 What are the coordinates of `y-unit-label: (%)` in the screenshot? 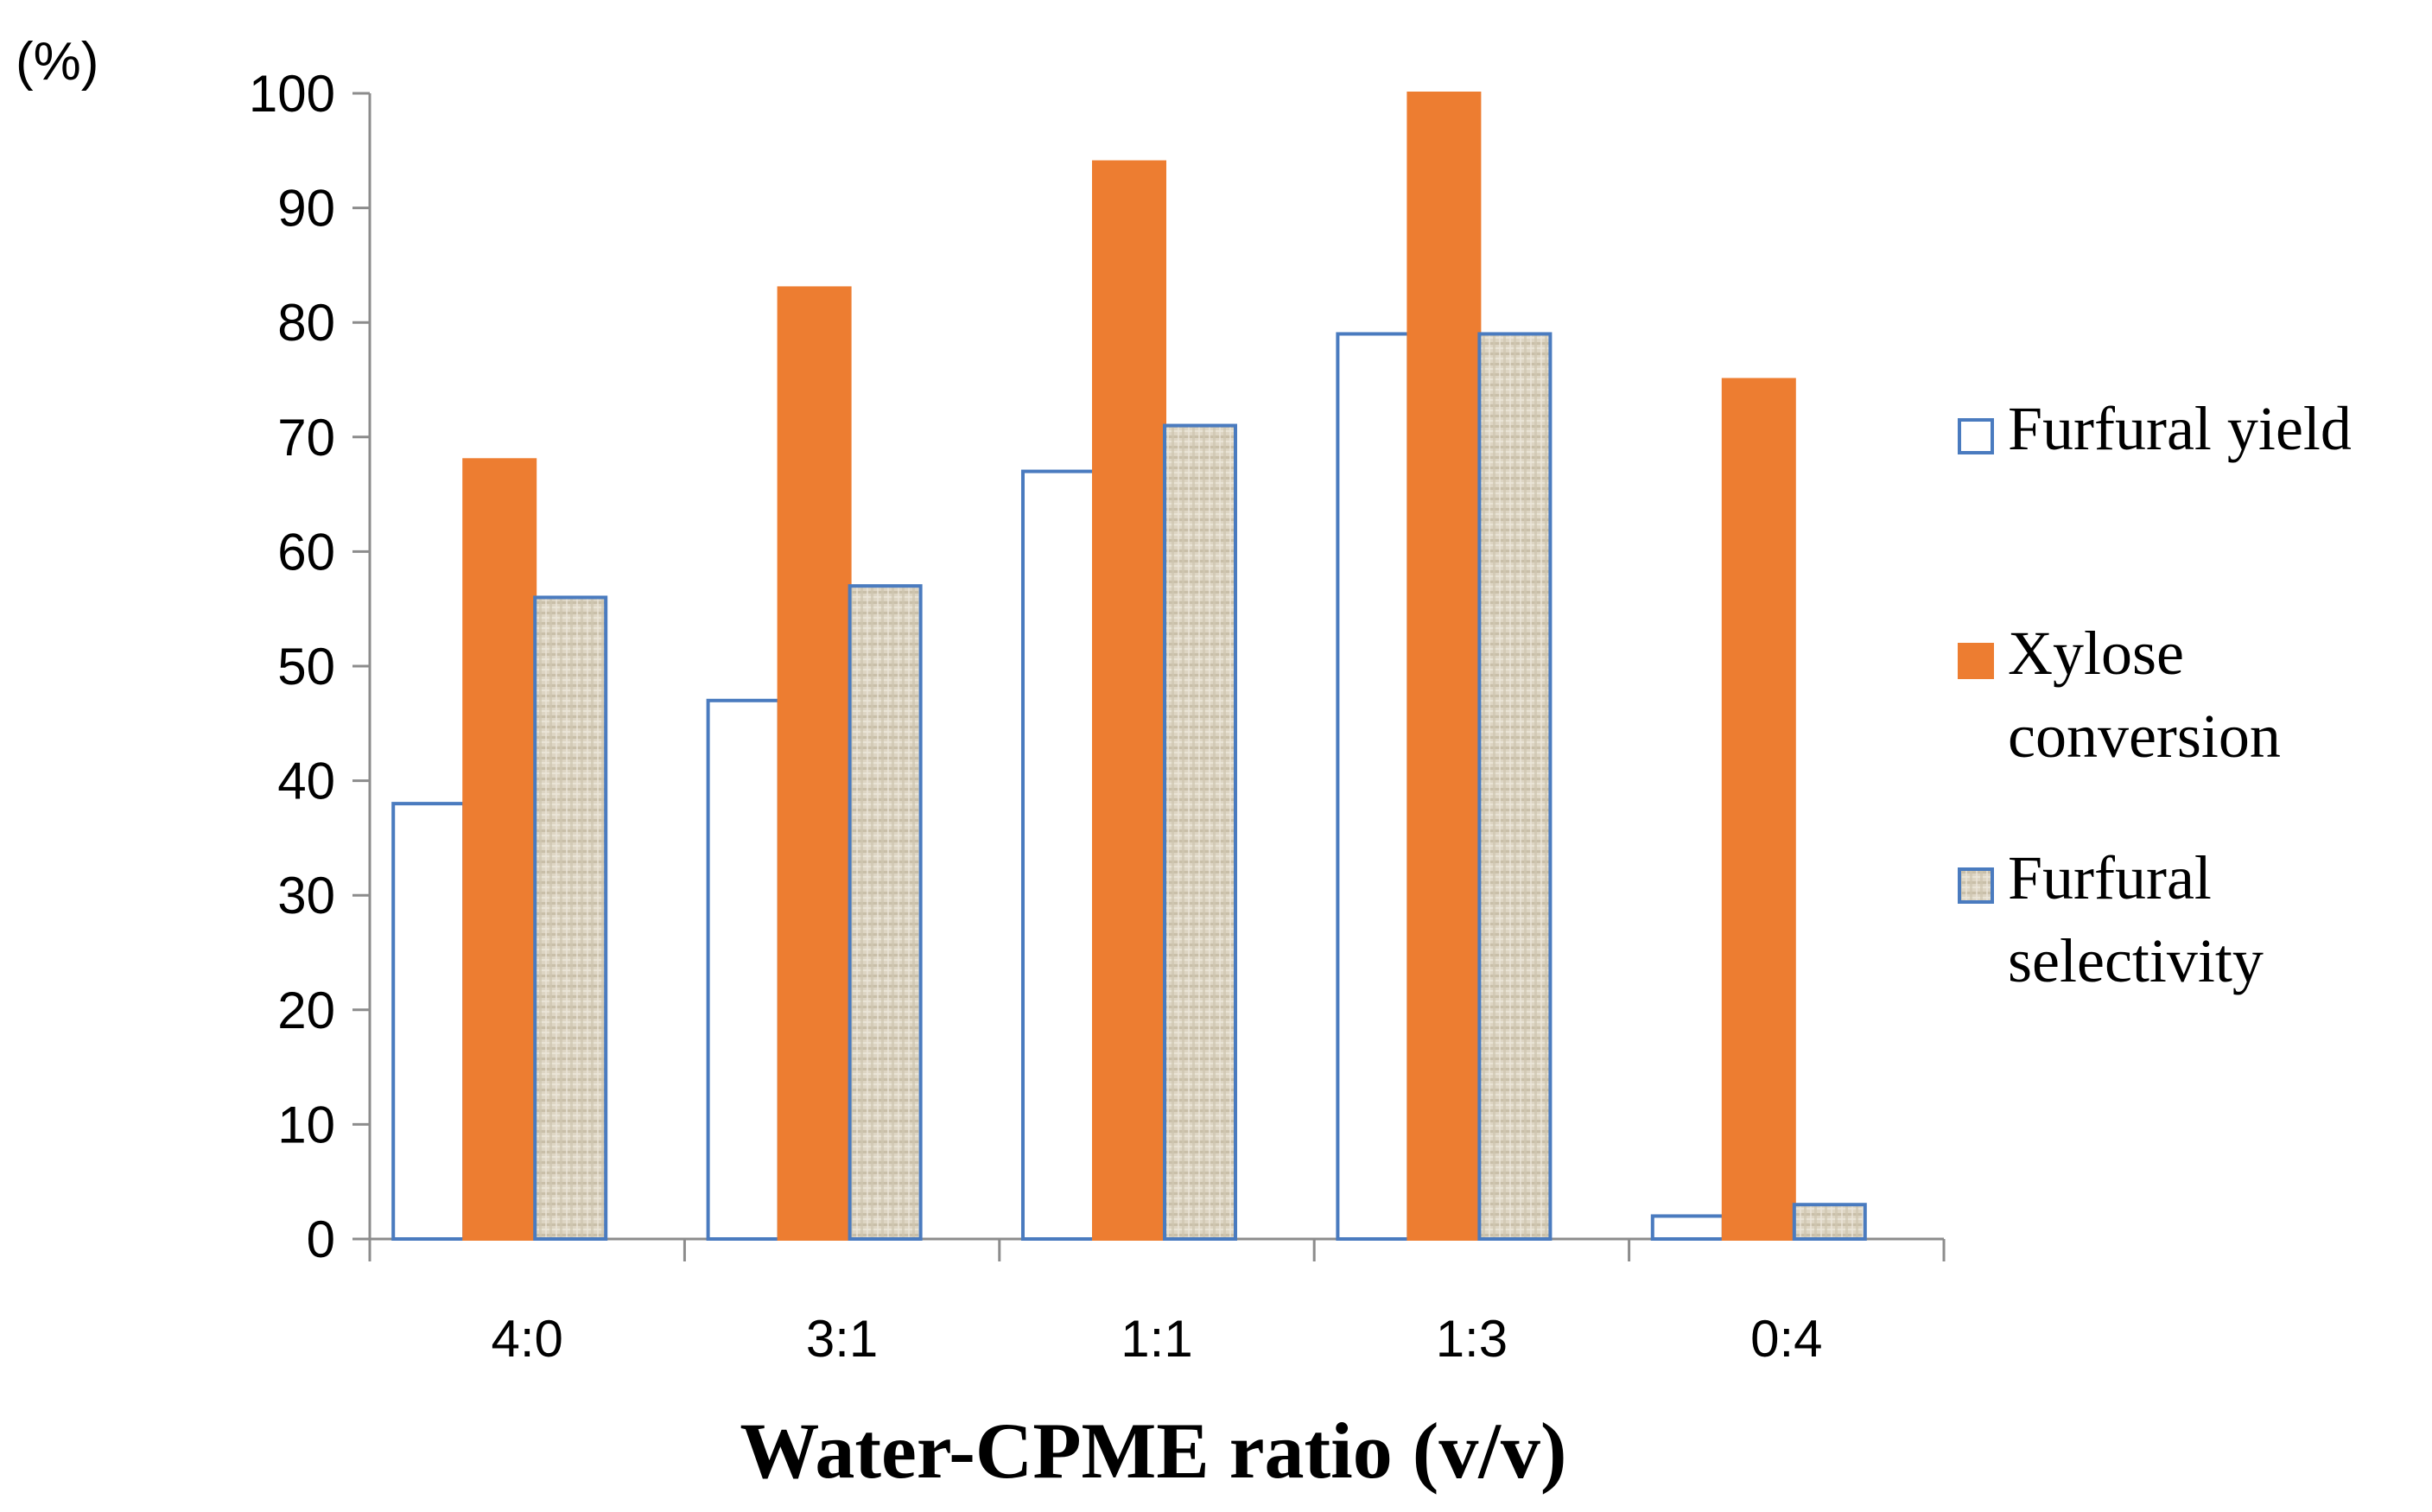 It's located at (57, 62).